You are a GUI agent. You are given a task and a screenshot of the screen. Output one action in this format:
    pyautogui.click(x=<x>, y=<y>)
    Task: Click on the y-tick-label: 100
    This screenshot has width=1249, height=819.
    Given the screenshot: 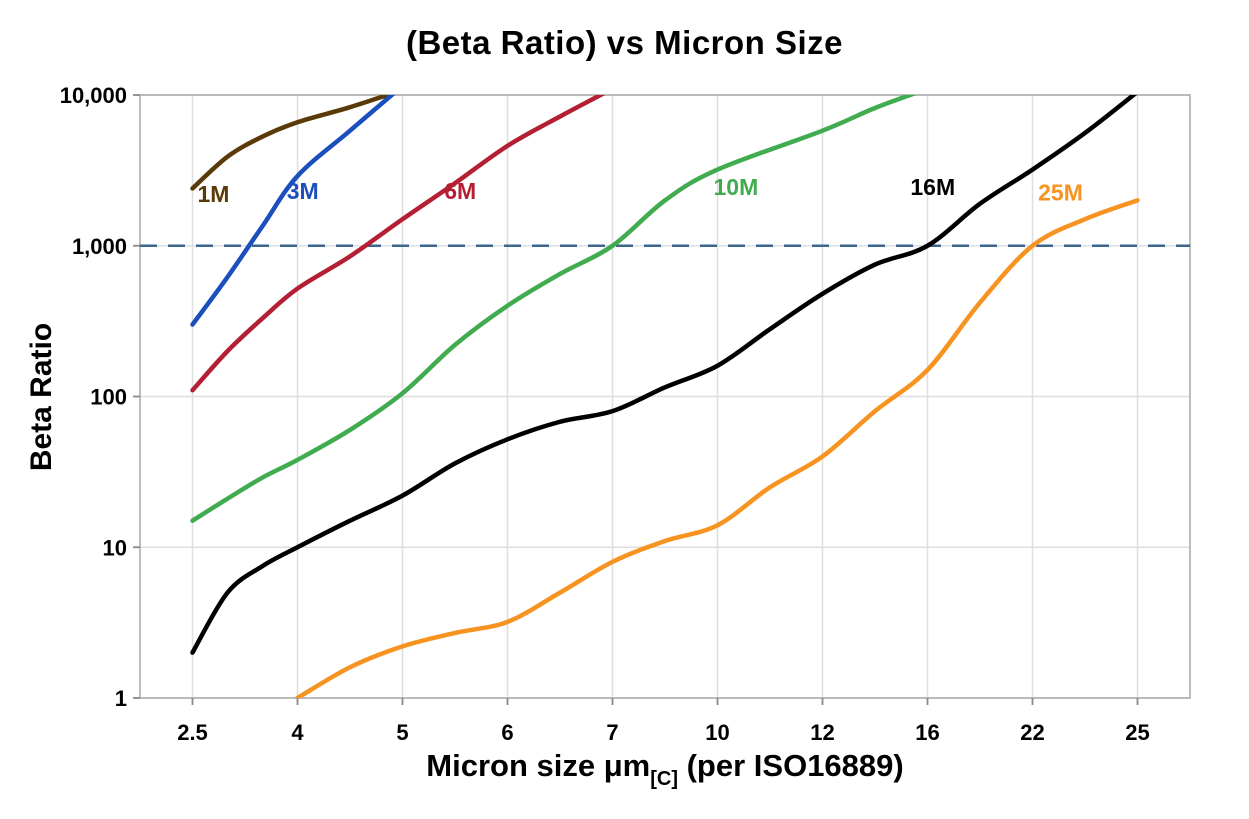 What is the action you would take?
    pyautogui.click(x=108, y=397)
    